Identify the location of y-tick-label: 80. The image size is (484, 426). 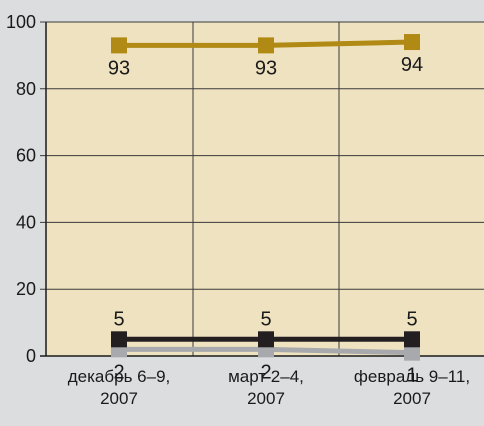
(26, 89).